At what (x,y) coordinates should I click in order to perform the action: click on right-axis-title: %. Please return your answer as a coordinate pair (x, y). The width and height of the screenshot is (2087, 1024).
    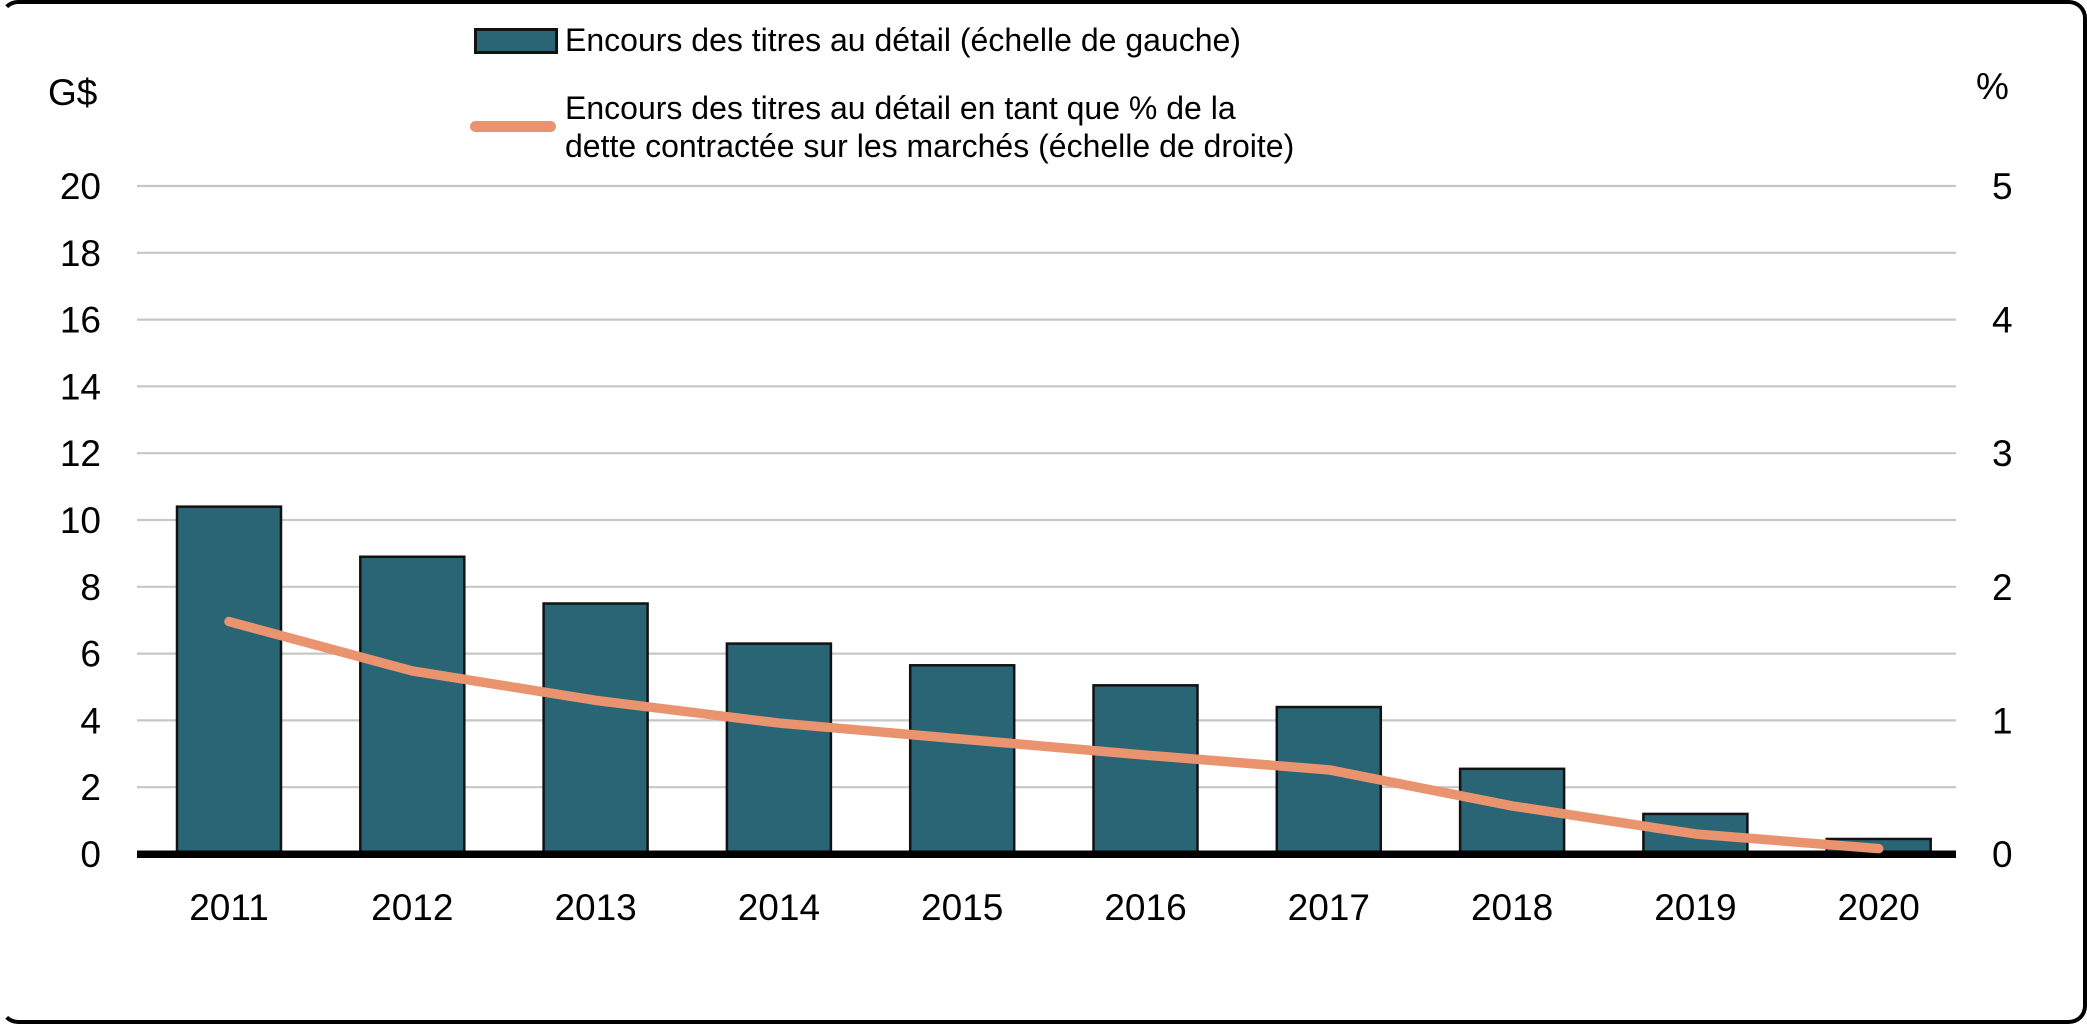
    Looking at the image, I should click on (1992, 86).